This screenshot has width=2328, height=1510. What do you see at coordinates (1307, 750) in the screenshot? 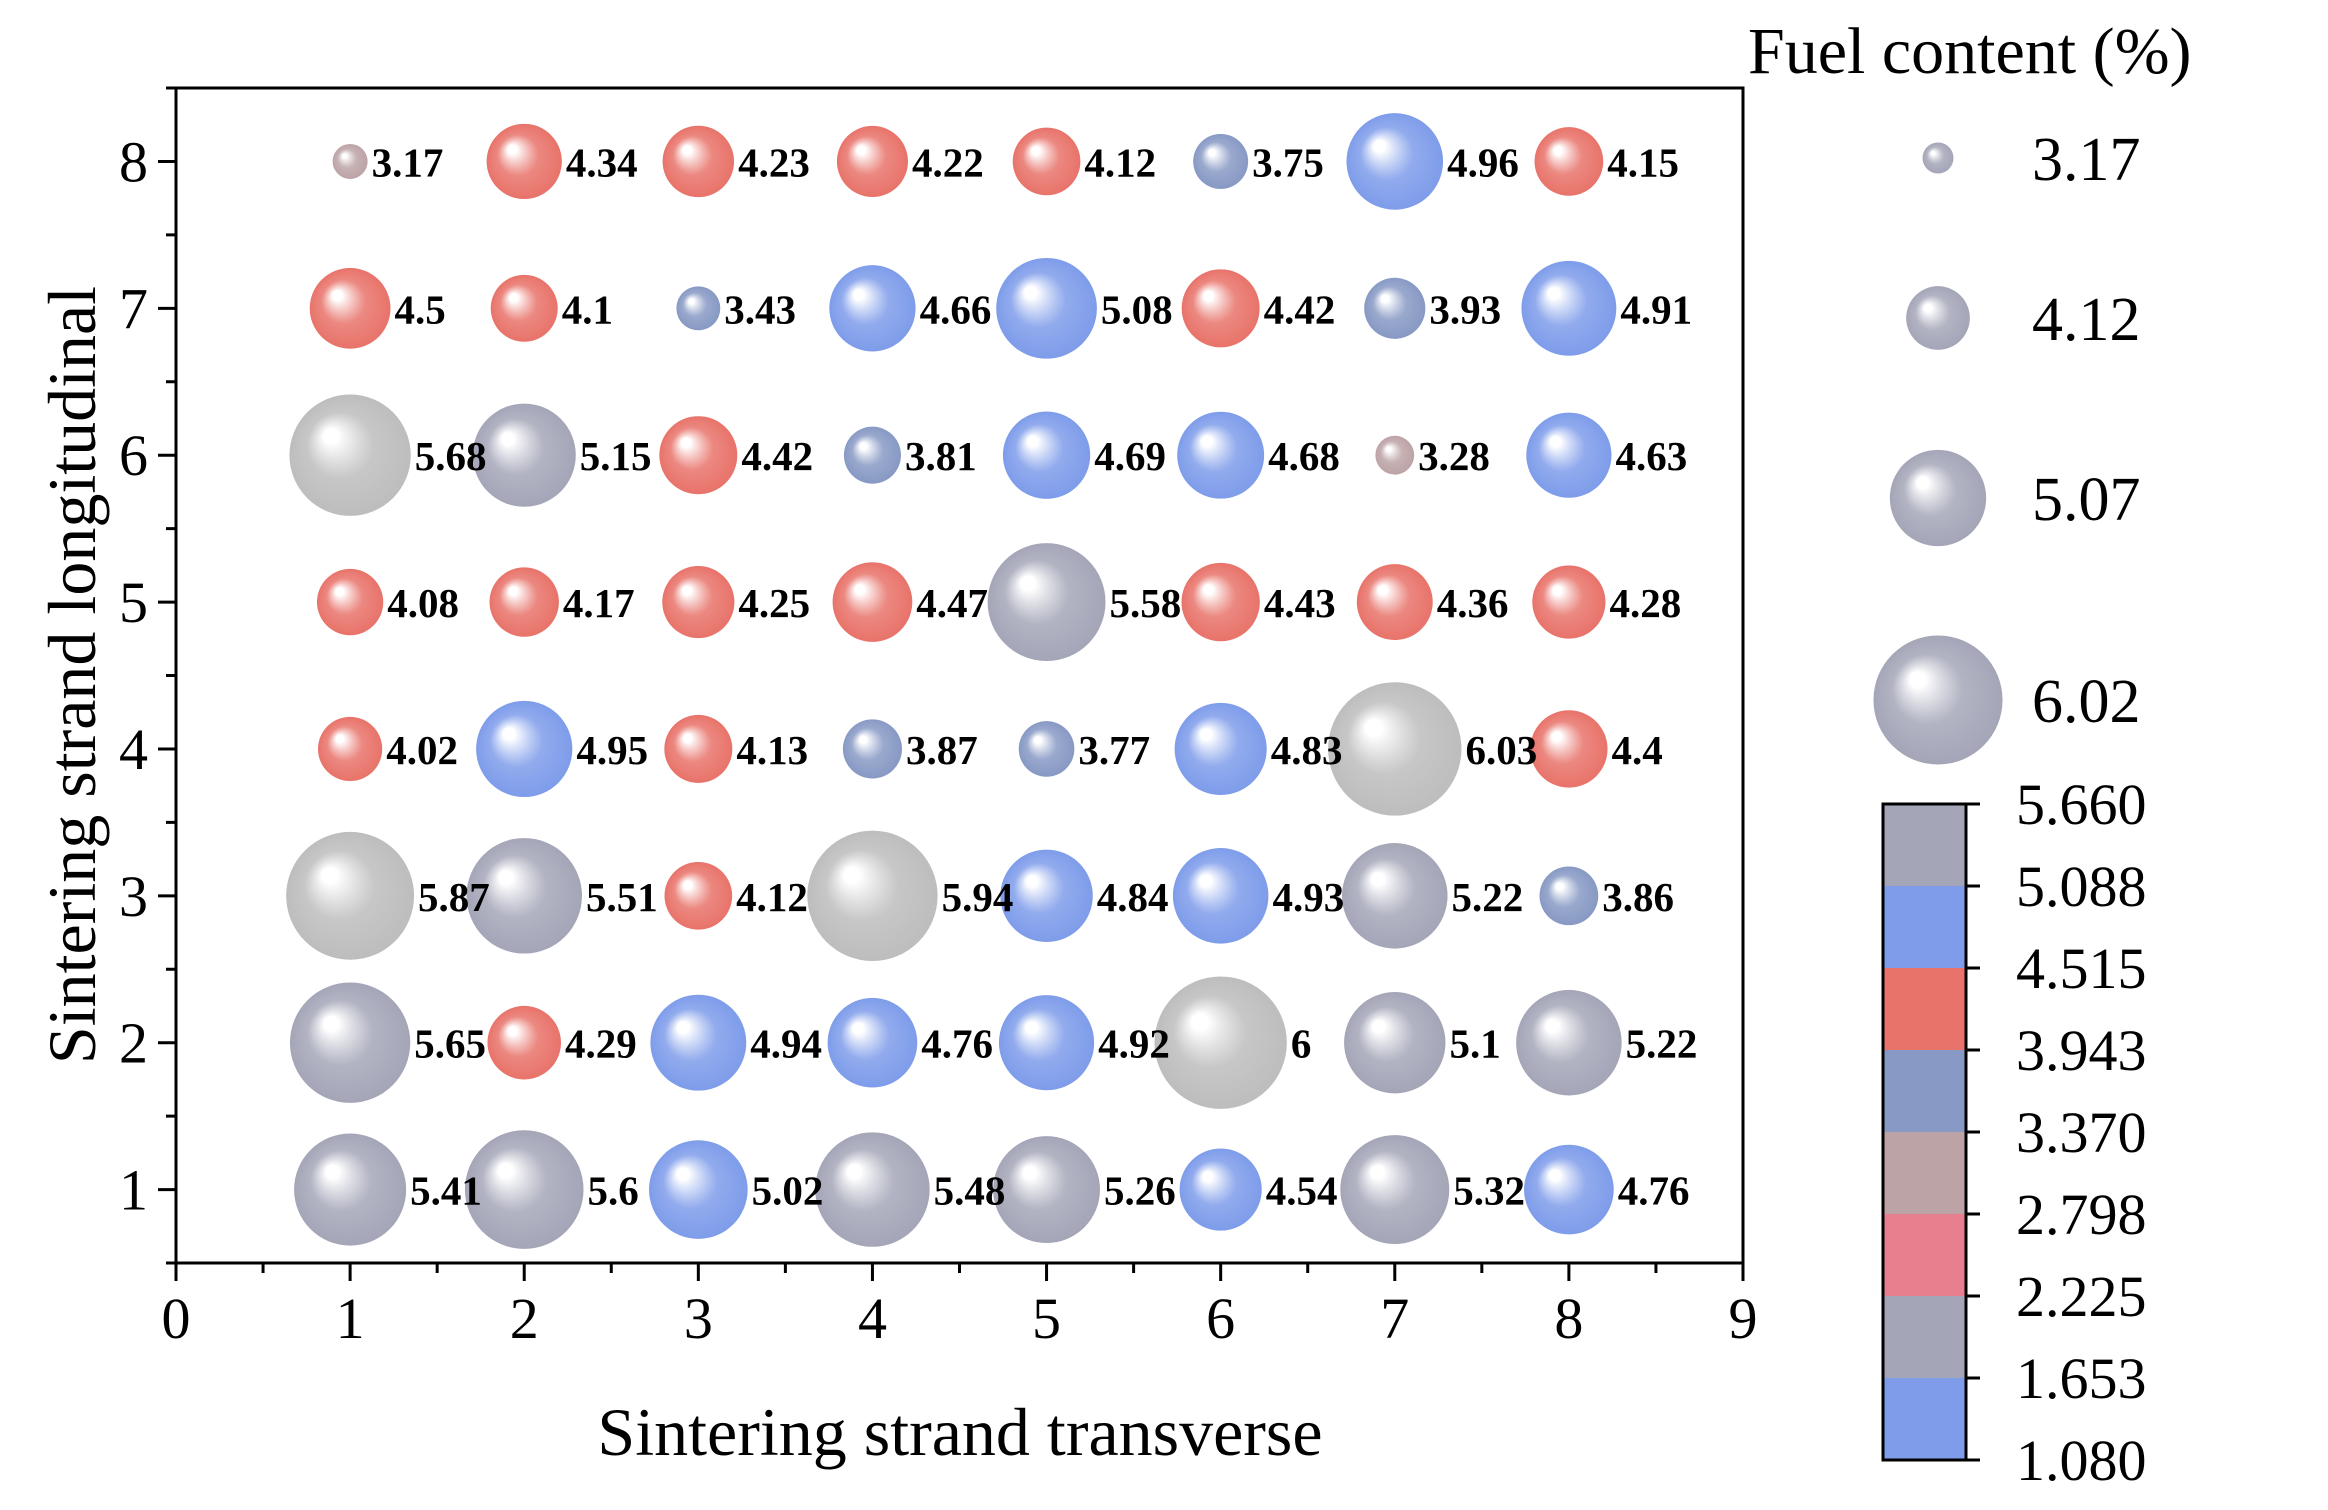
I see `data-label: 4.83` at bounding box center [1307, 750].